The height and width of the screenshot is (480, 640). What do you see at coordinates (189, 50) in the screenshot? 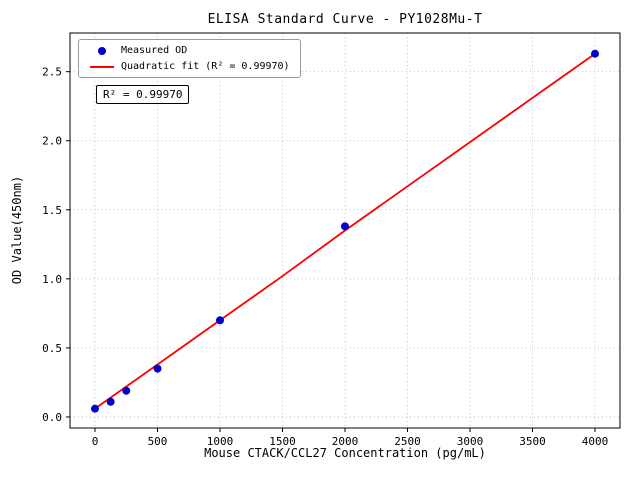
I see `legend-item-measured-od: Measured OD` at bounding box center [189, 50].